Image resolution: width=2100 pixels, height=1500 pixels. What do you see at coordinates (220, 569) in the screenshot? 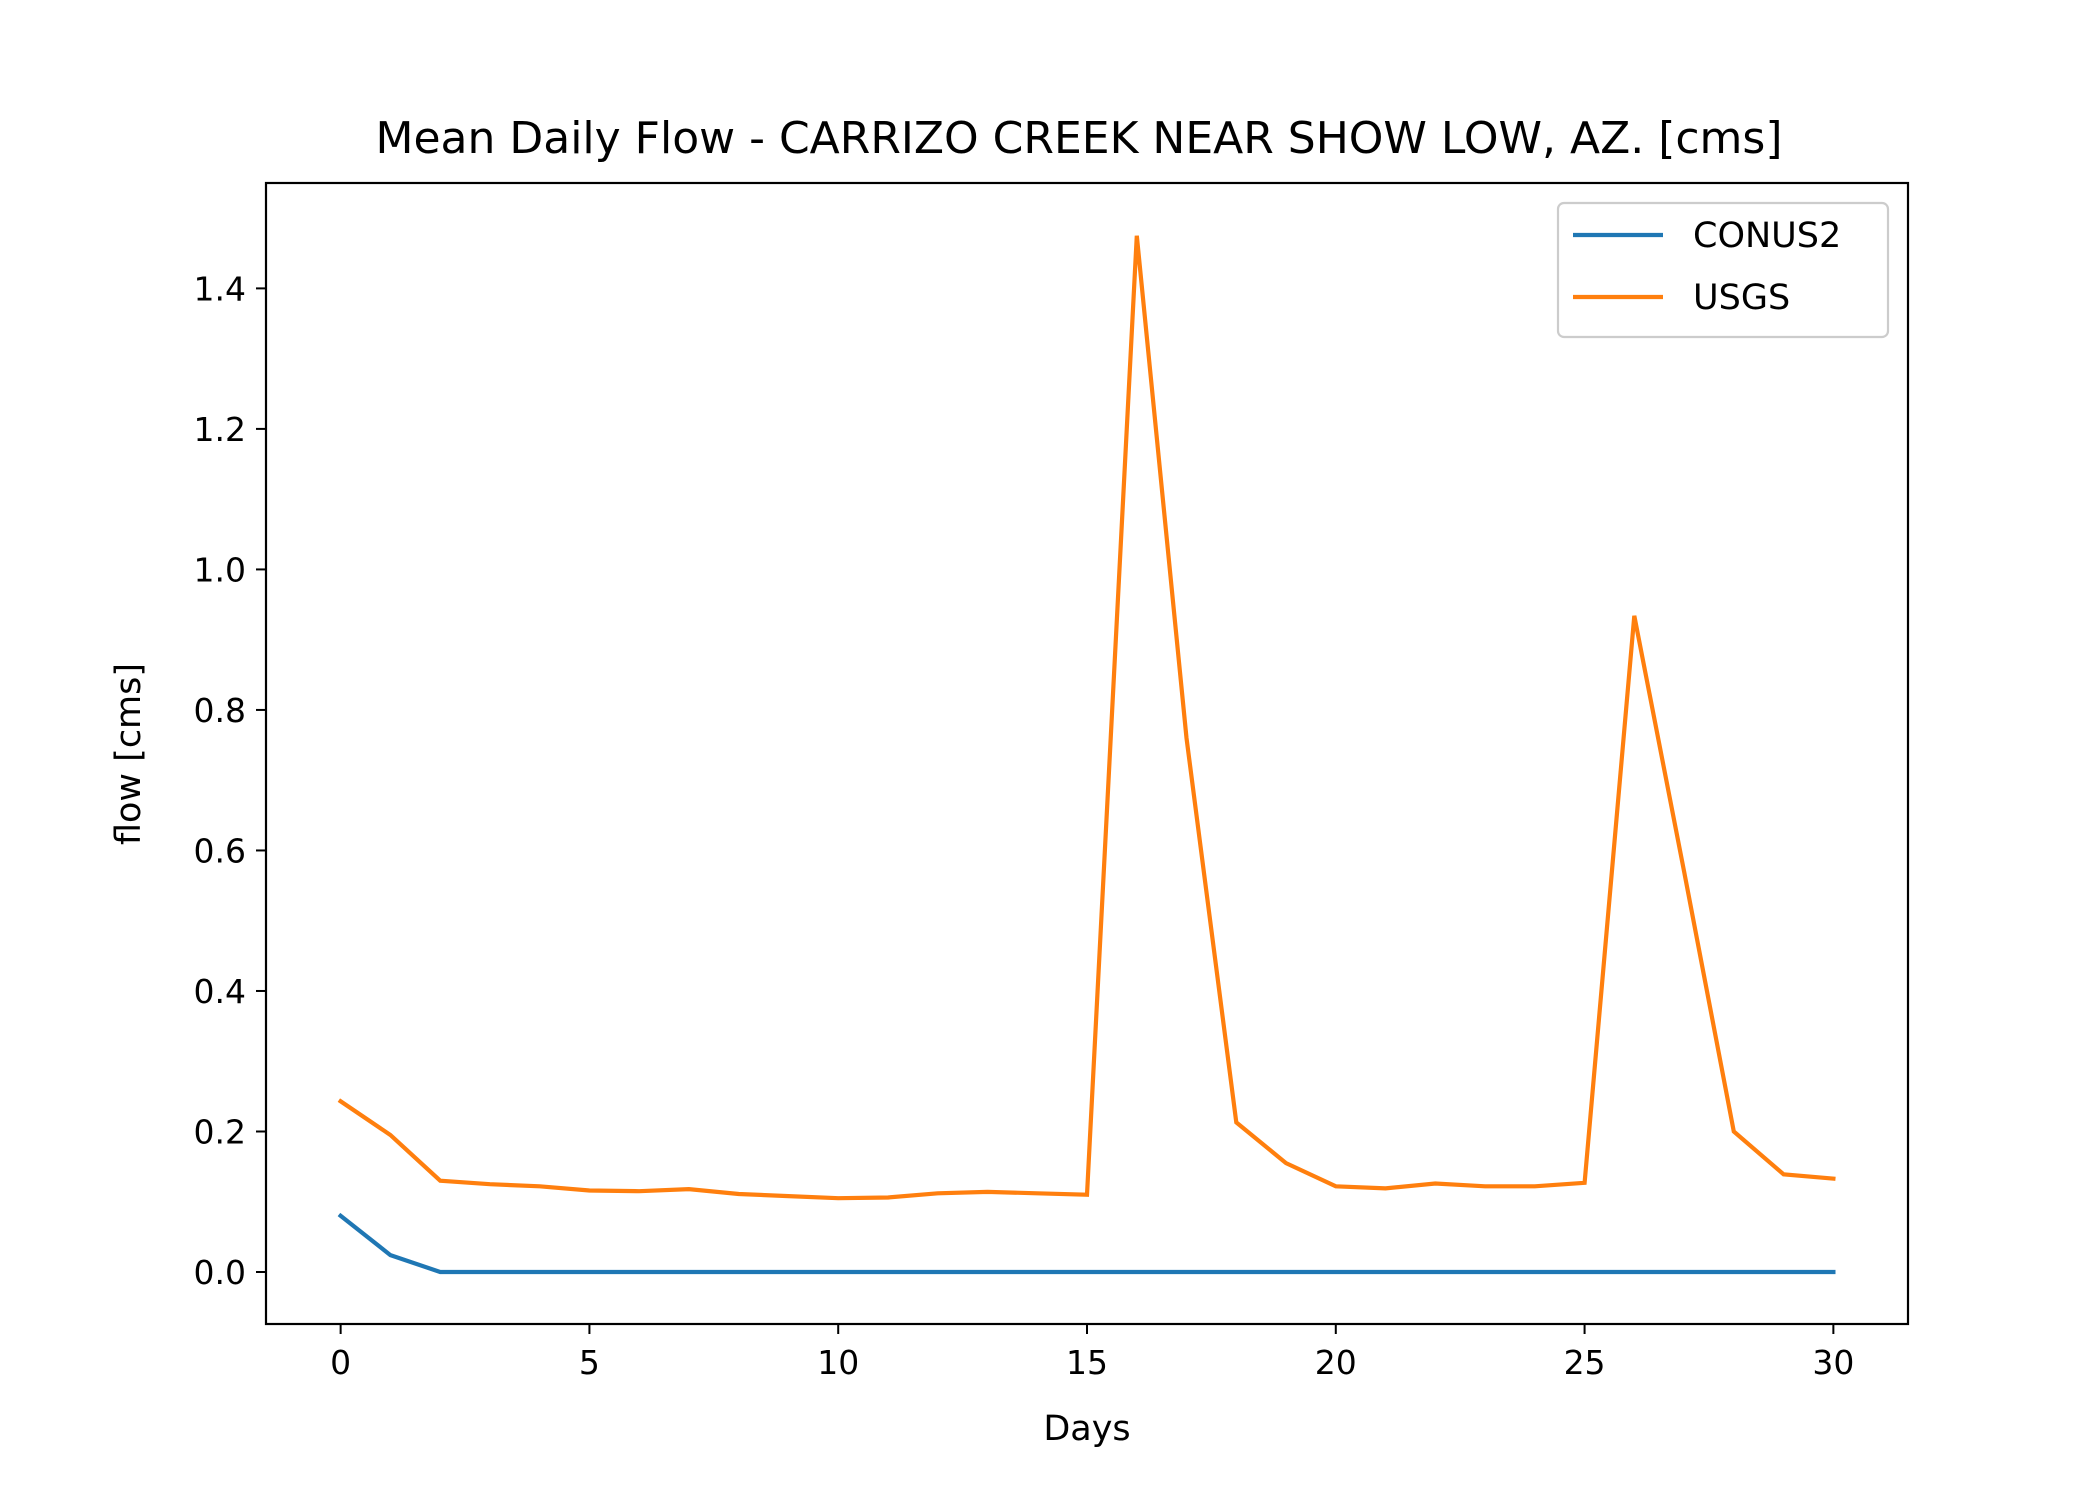
I see `y-tick-label: 1.0` at bounding box center [220, 569].